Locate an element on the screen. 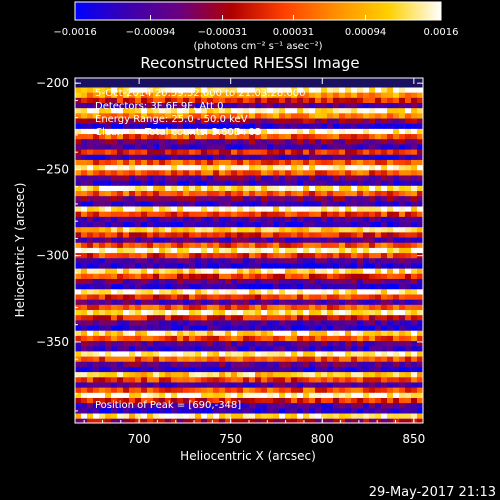 Image resolution: width=500 pixels, height=500 pixels. x-tick-label-0: 700 is located at coordinates (139, 439).